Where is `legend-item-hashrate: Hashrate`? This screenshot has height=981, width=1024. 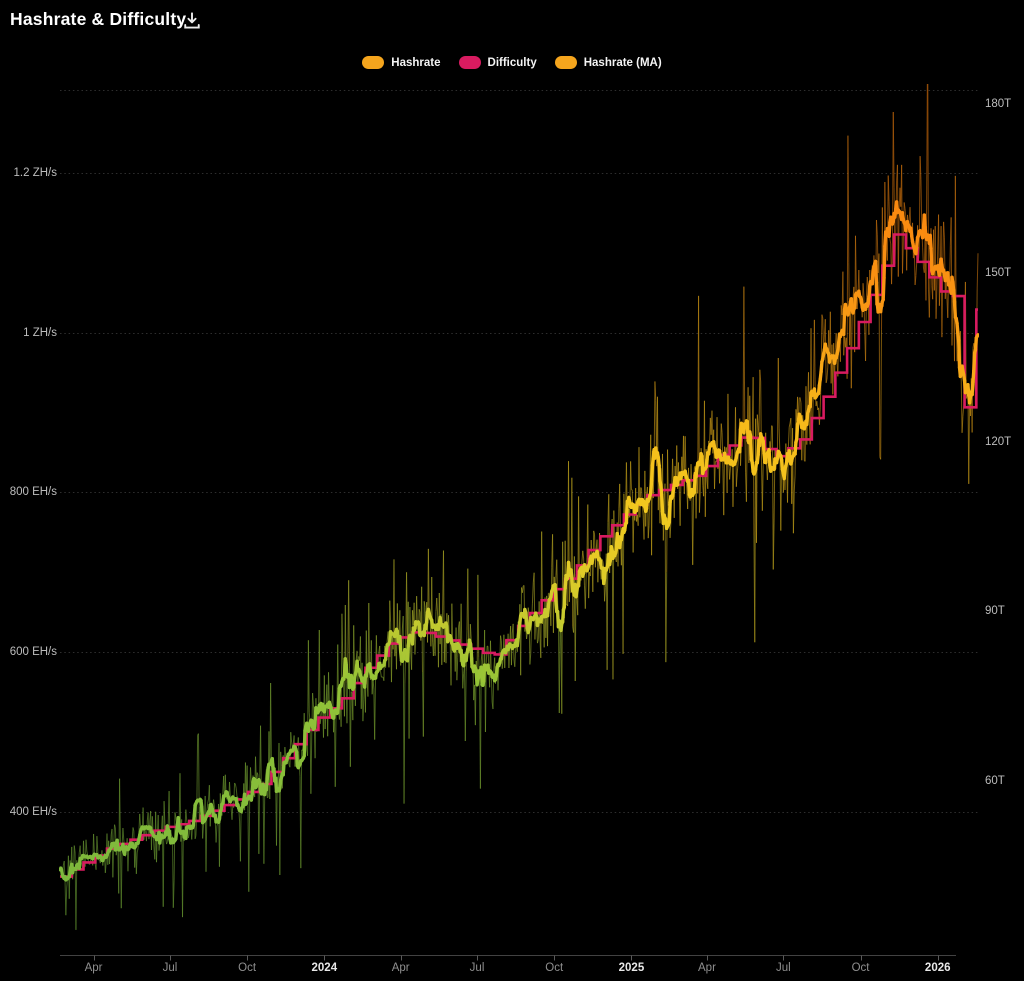 legend-item-hashrate: Hashrate is located at coordinates (401, 62).